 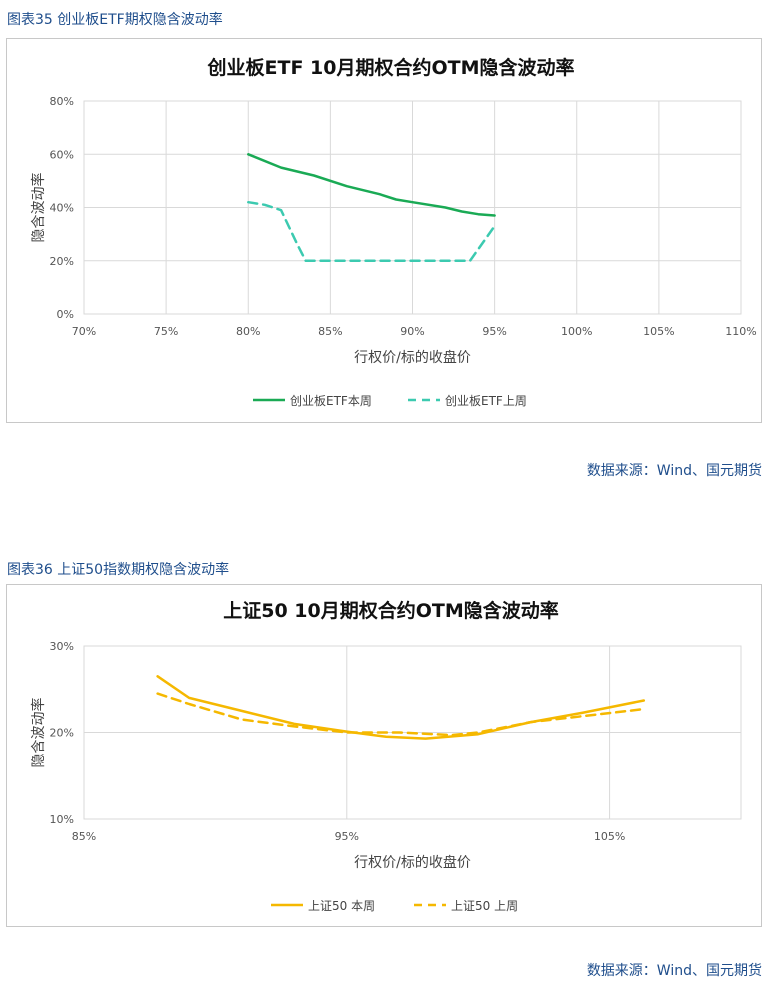 What do you see at coordinates (62, 646) in the screenshot?
I see `y-tick-label: 30%` at bounding box center [62, 646].